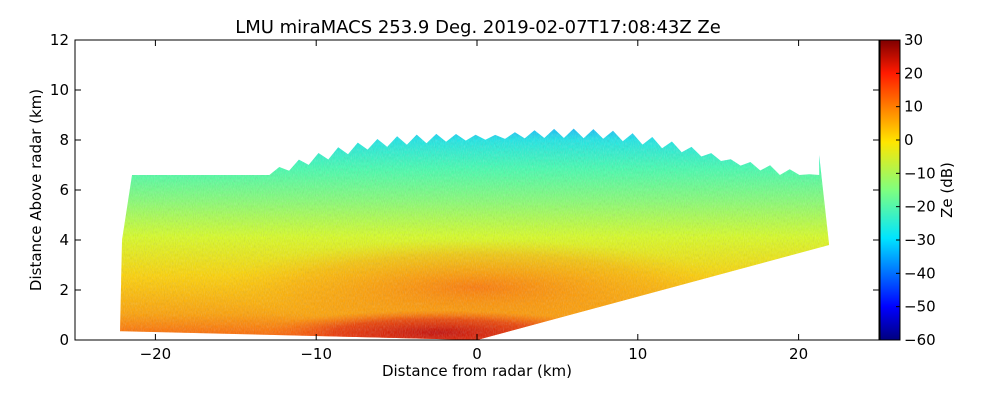  I want to click on x-axis-label: Distance from radar (km), so click(477, 371).